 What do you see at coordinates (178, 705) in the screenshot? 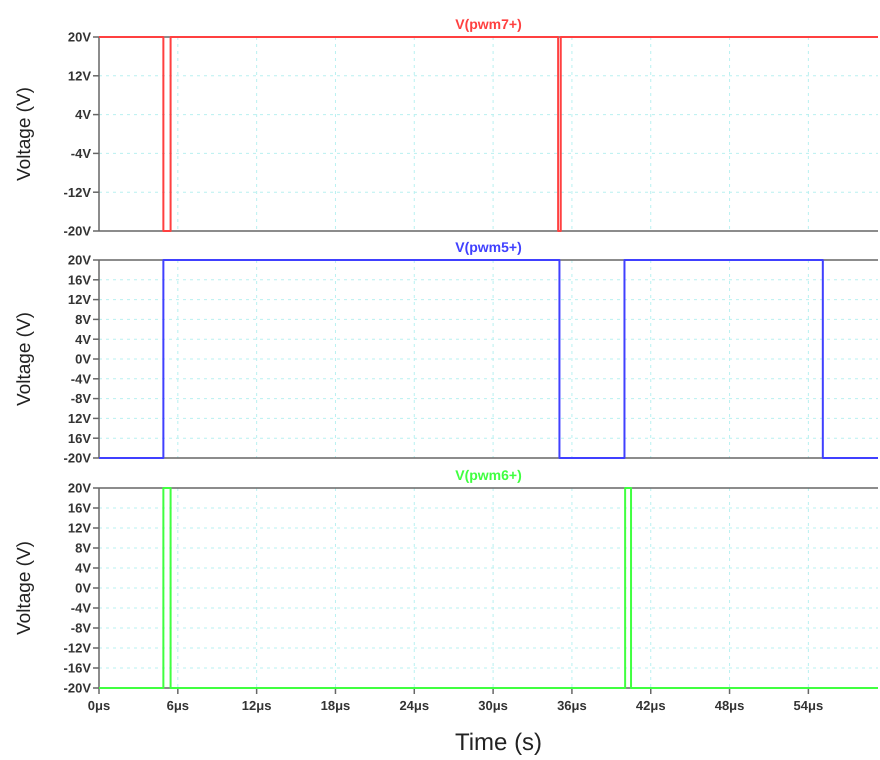
I see `x-tick-label: 6μs` at bounding box center [178, 705].